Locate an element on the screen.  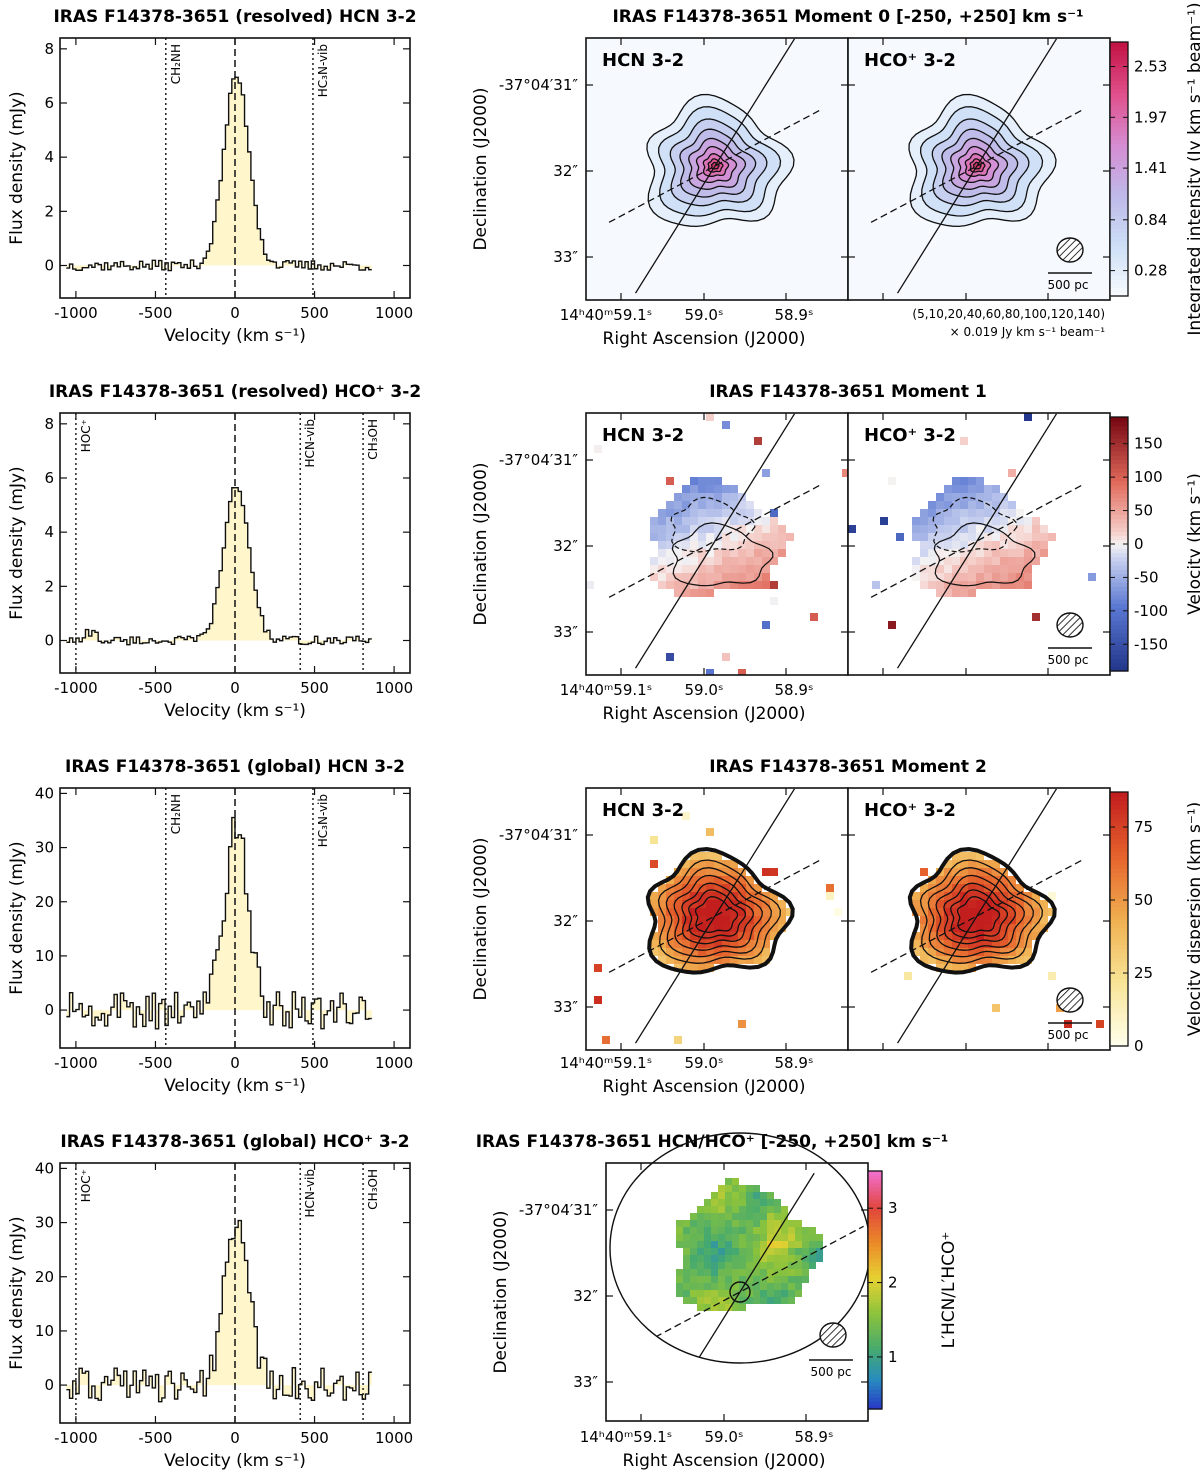
x-tick-label: 1000 is located at coordinates (394, 313).